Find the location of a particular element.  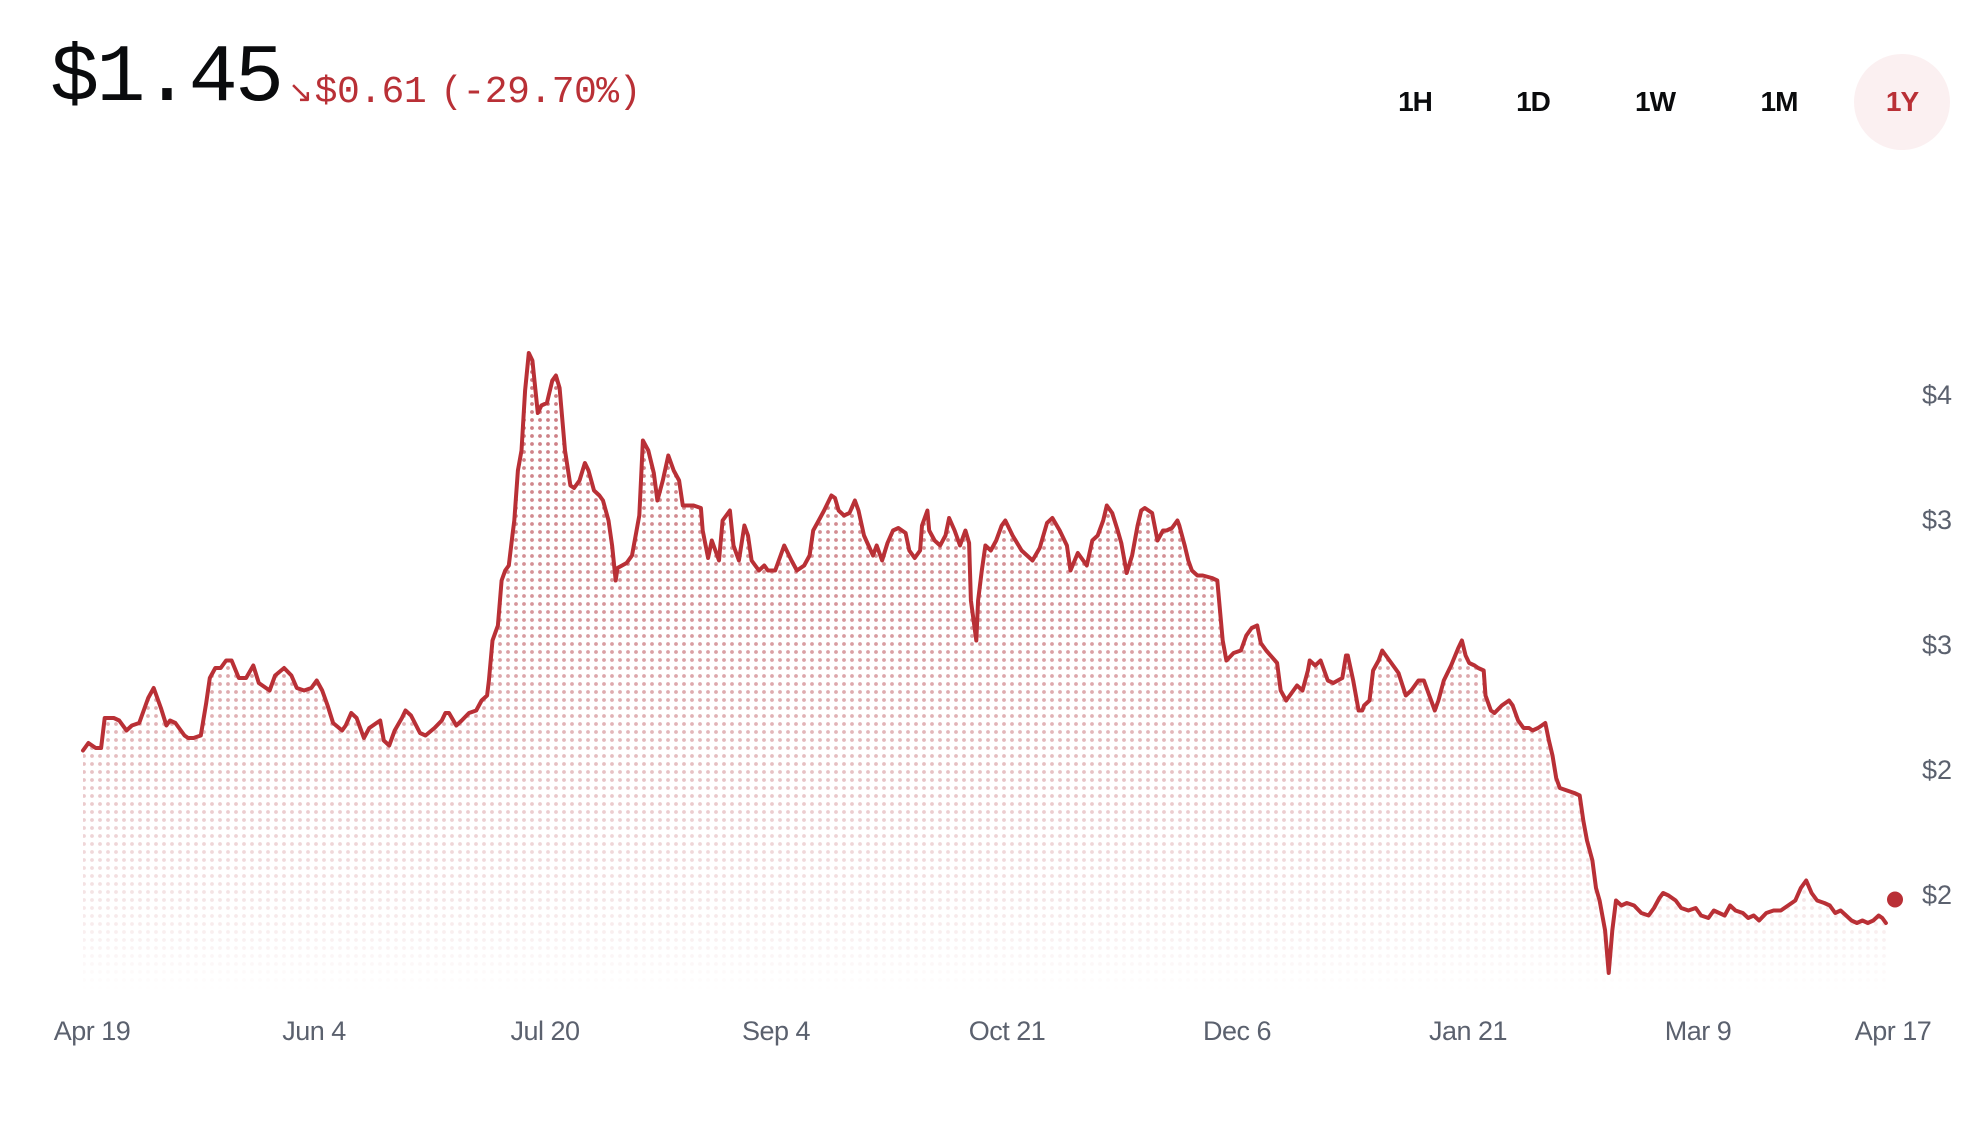

current-price-marker is located at coordinates (1895, 899).